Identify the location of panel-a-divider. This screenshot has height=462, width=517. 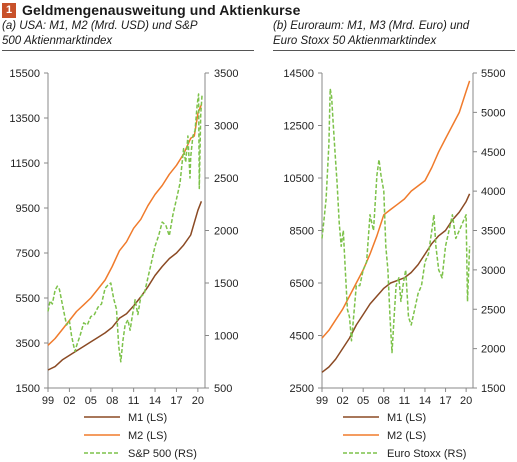
(128, 50).